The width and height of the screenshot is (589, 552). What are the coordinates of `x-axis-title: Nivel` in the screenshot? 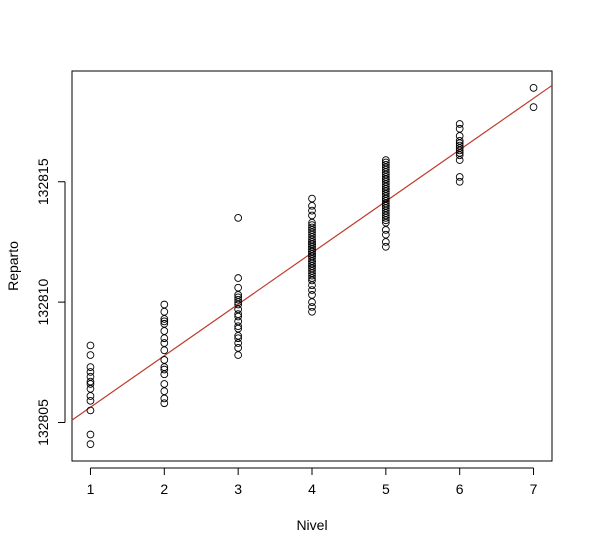 It's located at (311, 525).